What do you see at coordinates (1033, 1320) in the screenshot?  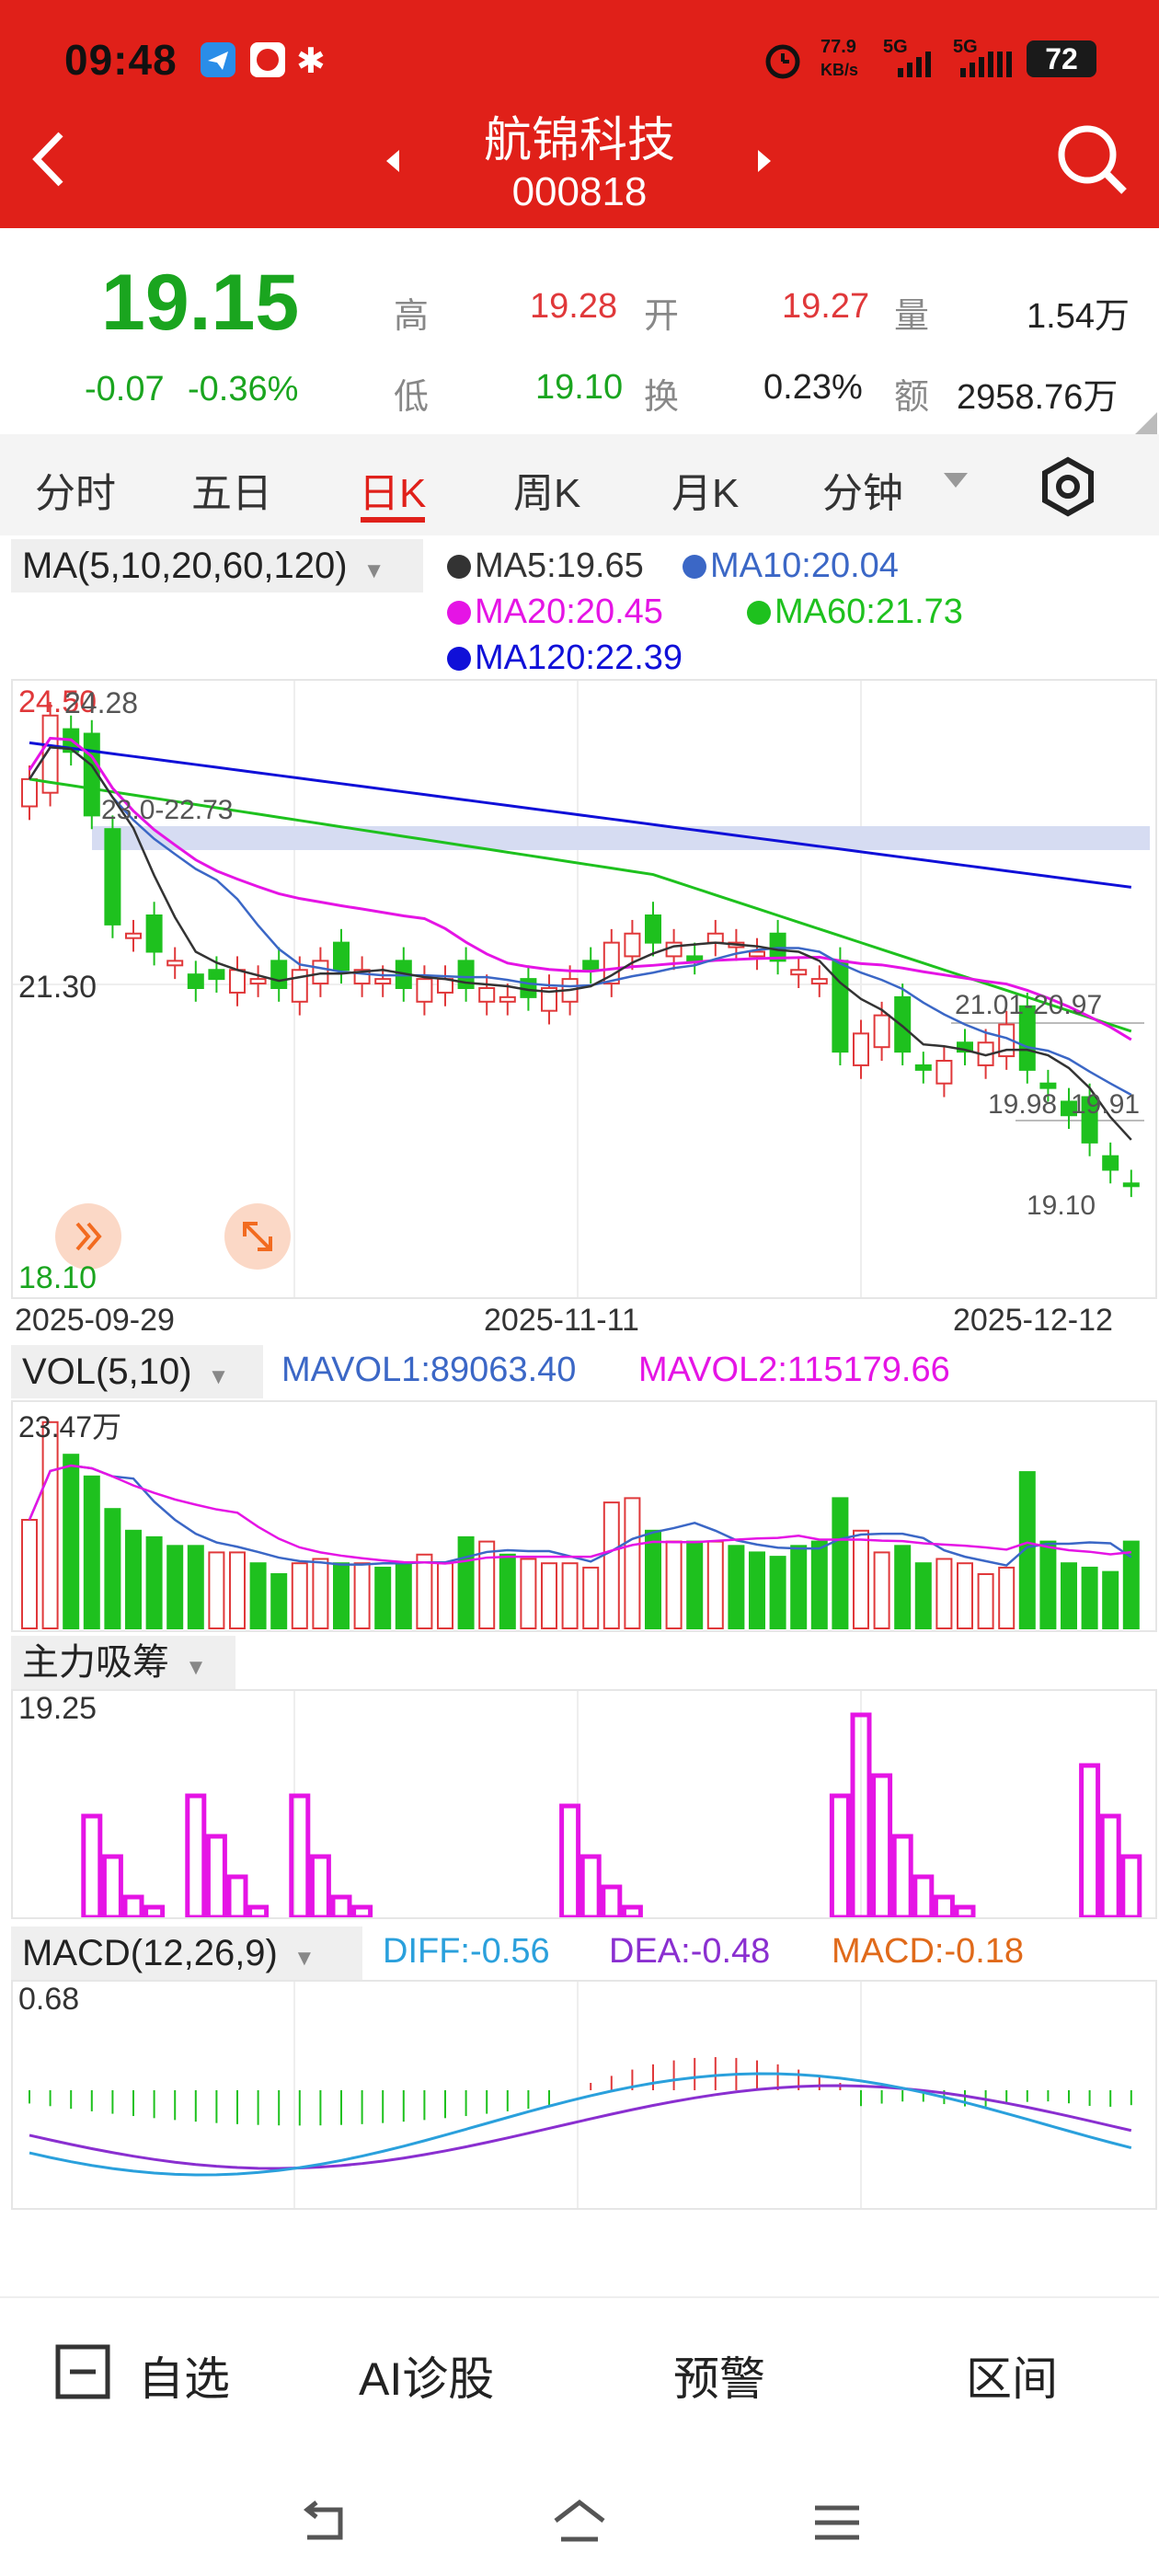 I see `x-date-end: 2025-12-12` at bounding box center [1033, 1320].